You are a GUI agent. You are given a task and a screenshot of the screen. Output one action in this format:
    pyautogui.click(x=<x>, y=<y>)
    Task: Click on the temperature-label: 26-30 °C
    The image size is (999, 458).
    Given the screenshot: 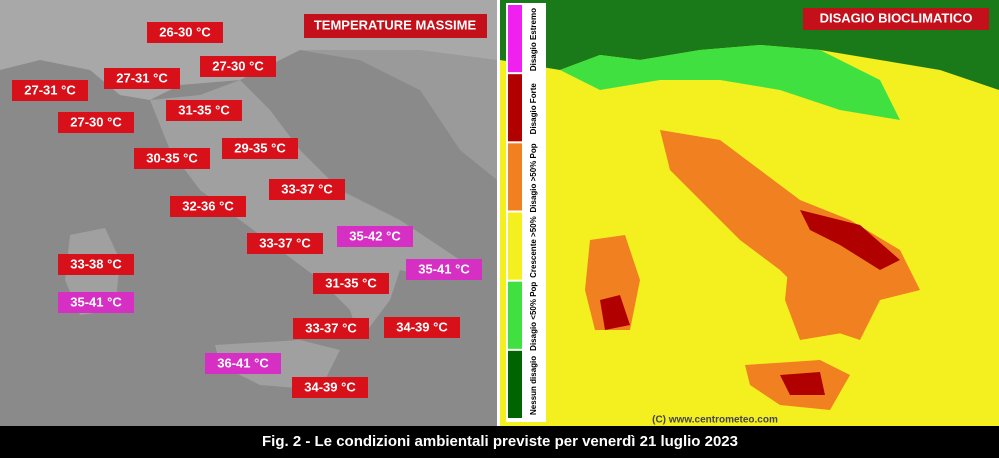 What is the action you would take?
    pyautogui.click(x=185, y=31)
    